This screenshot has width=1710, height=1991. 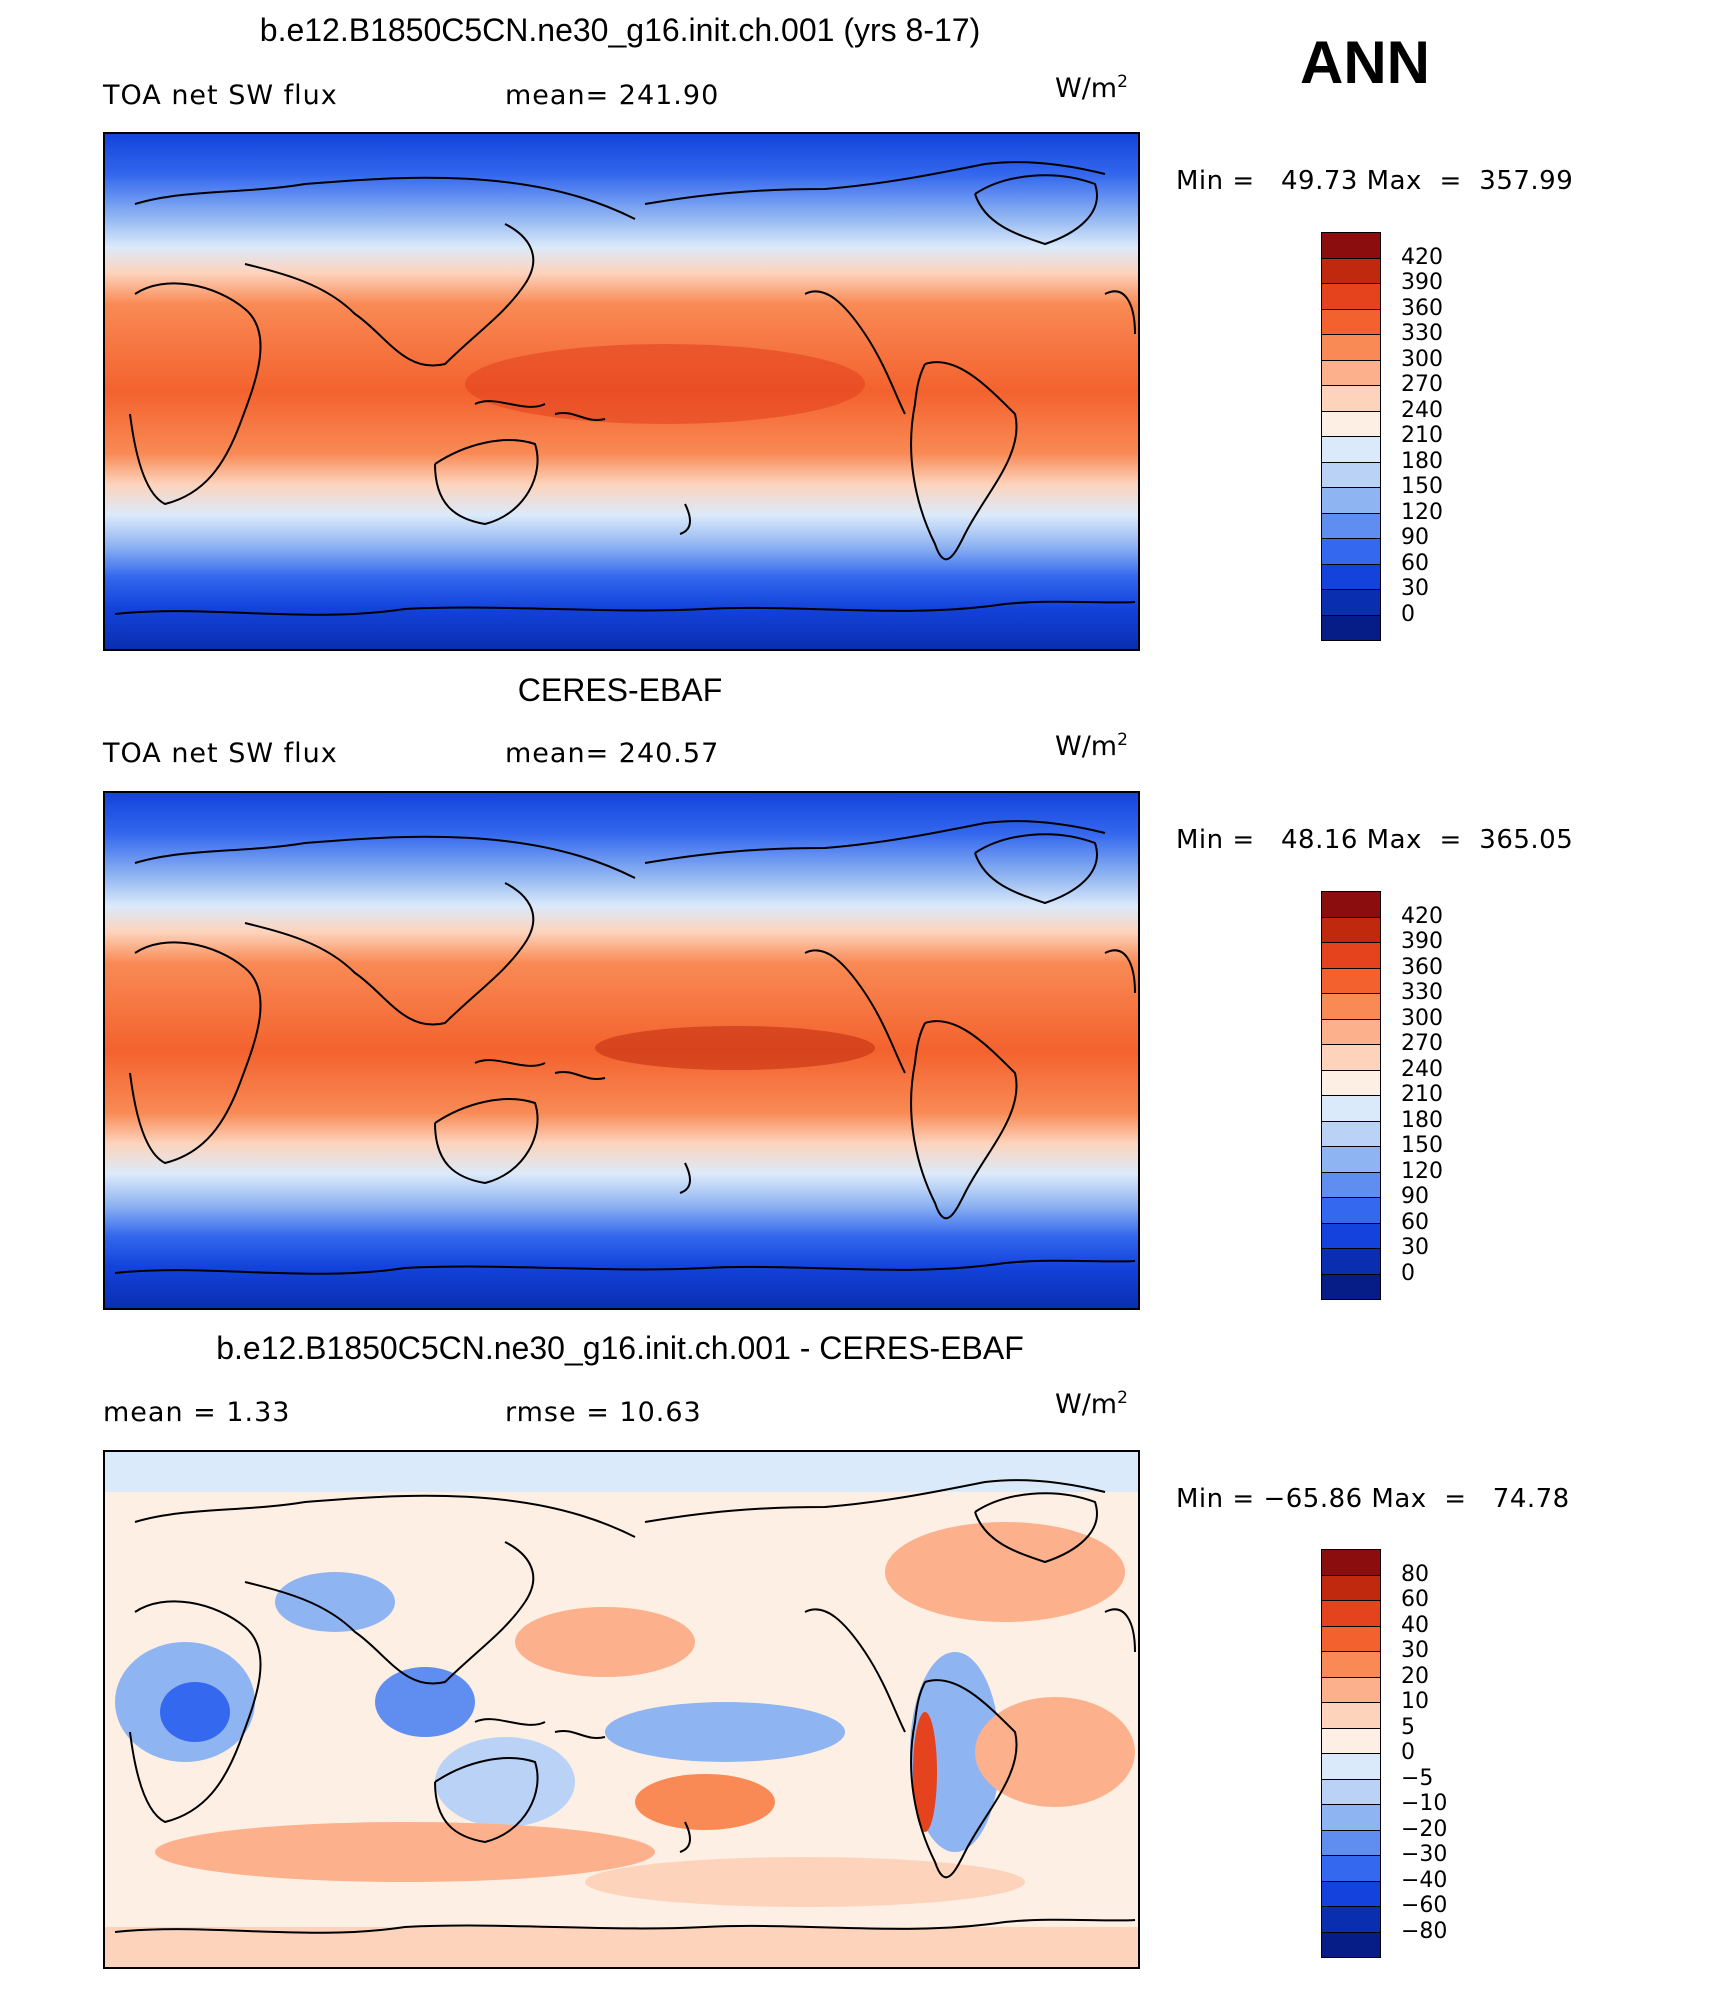 I want to click on colorbar-label: −40, so click(x=1424, y=1880).